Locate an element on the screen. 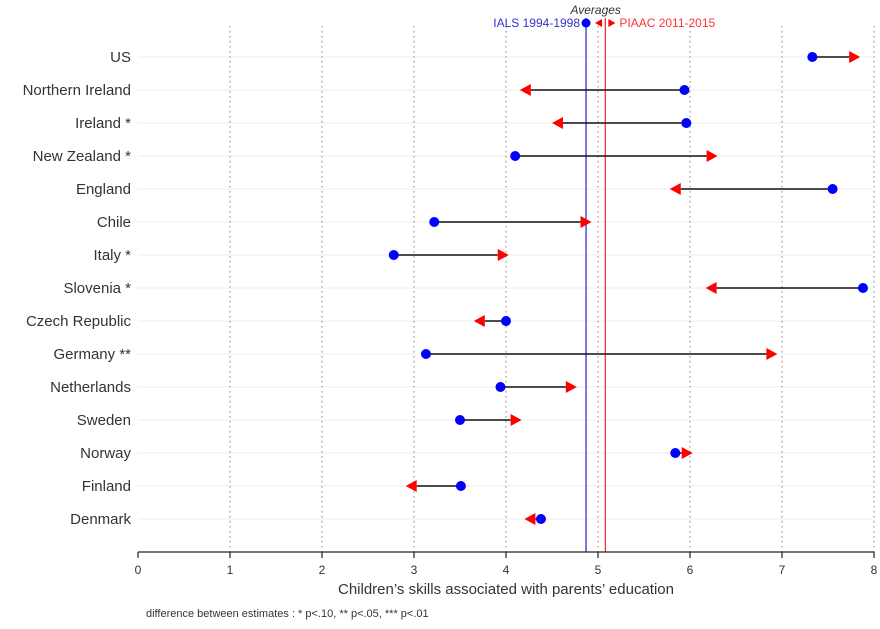 The width and height of the screenshot is (880, 629). country-label: England is located at coordinates (103, 189).